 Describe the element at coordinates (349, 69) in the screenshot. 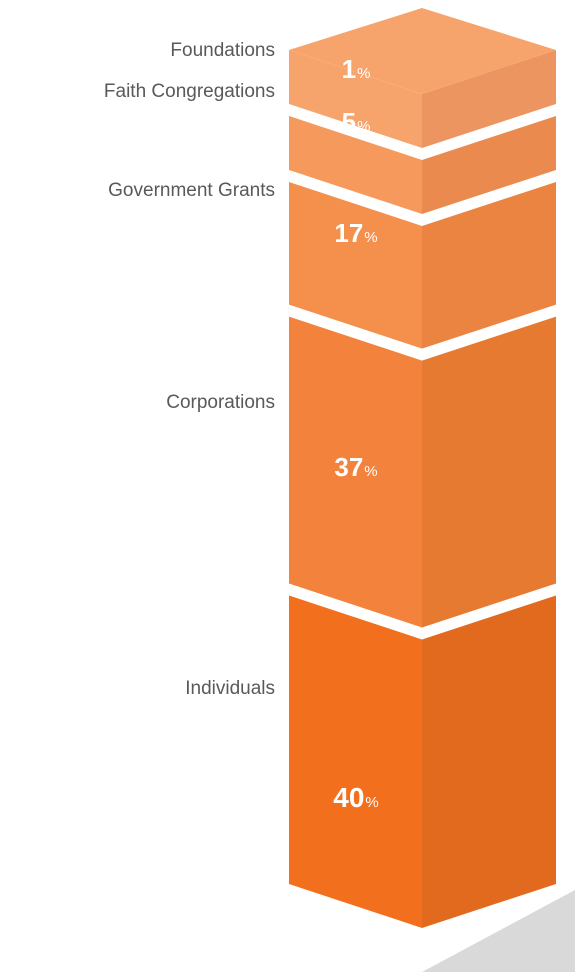

I see `value-number: 1` at that location.